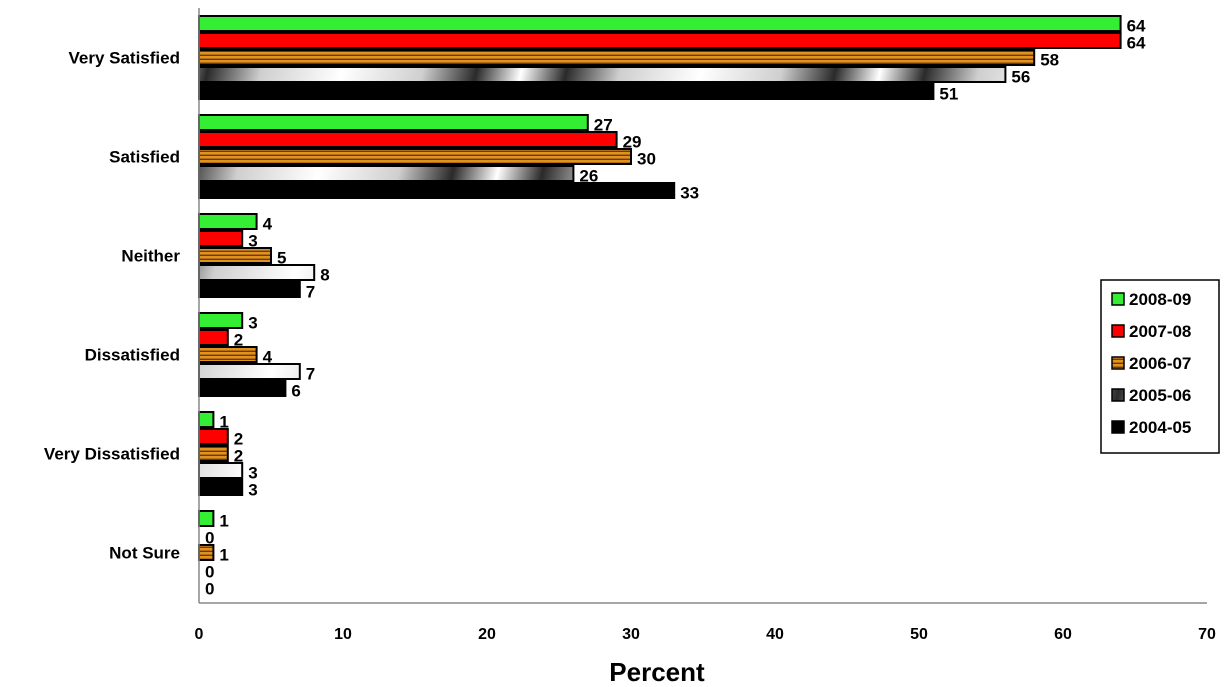  What do you see at coordinates (1160, 427) in the screenshot?
I see `legend-label-2004-05: 2004-05` at bounding box center [1160, 427].